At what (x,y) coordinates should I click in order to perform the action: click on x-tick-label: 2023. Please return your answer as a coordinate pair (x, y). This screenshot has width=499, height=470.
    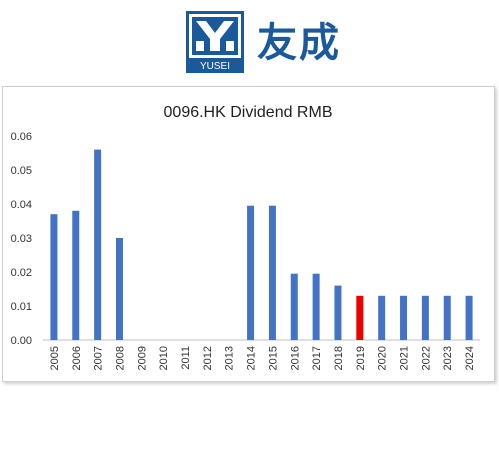
    Looking at the image, I should click on (448, 358).